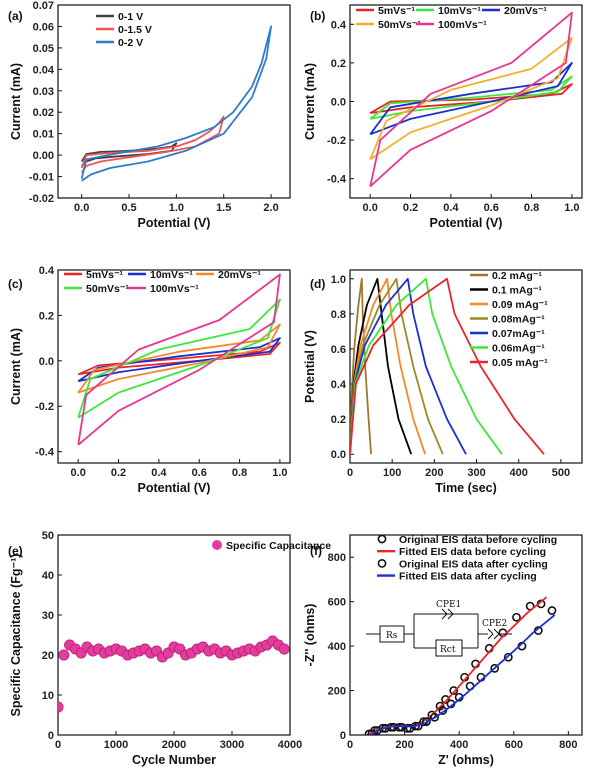 Image resolution: width=591 pixels, height=770 pixels. Describe the element at coordinates (520, 363) in the screenshot. I see `legend-label: 0.05 mAg⁻¹` at that location.